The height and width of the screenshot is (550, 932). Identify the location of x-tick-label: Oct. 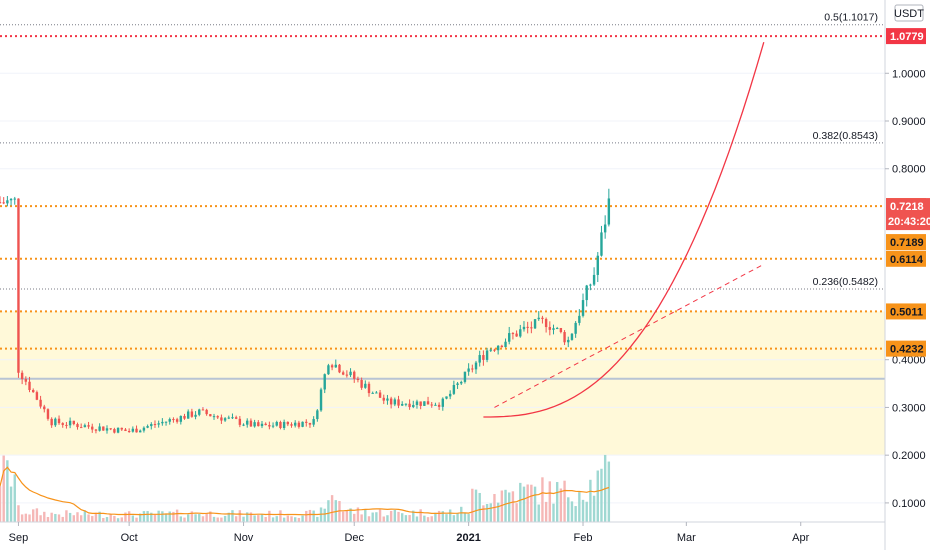
(129, 538).